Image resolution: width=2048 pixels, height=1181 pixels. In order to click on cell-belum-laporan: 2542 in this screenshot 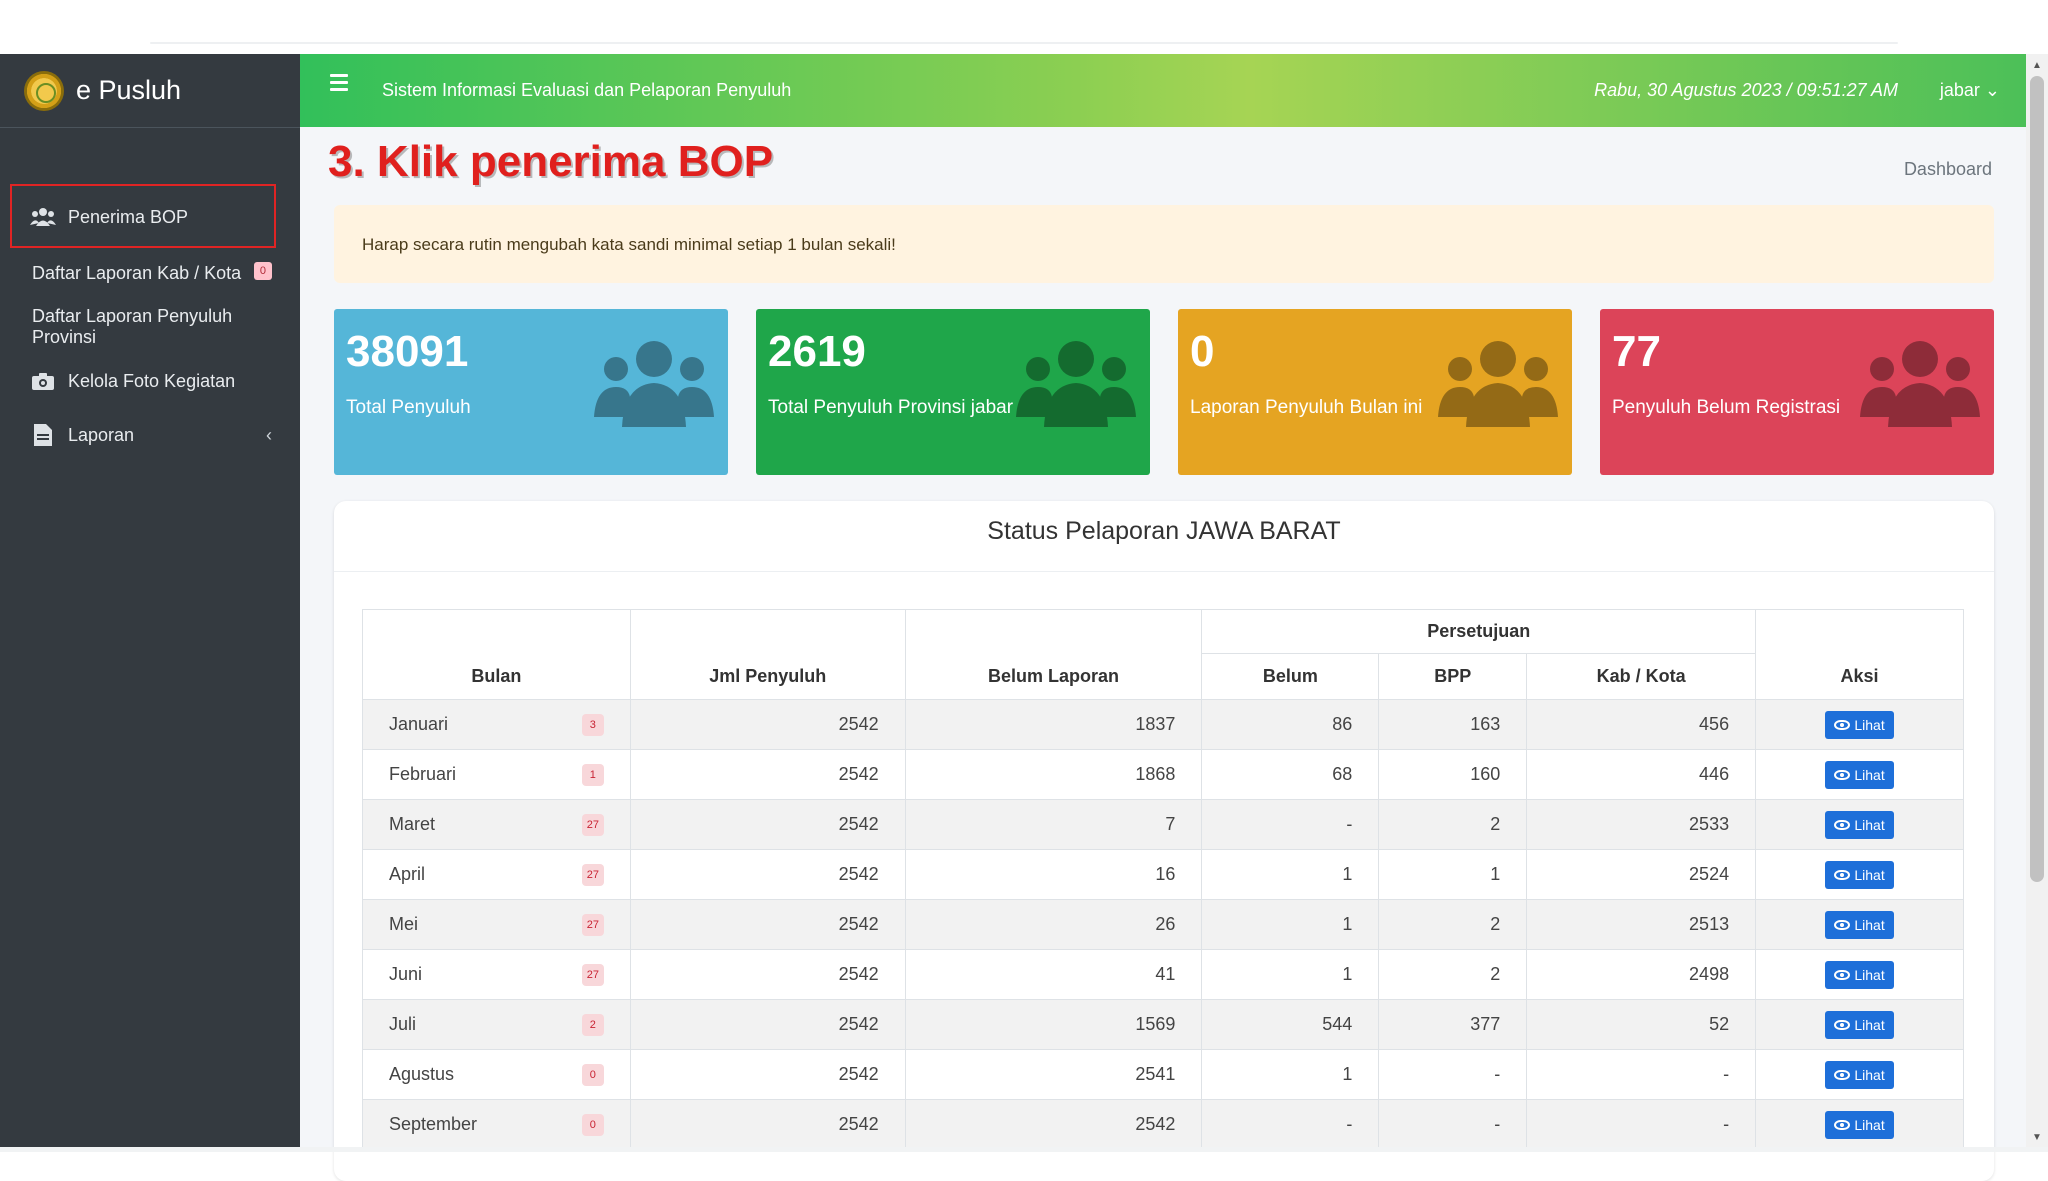, I will do `click(1053, 1124)`.